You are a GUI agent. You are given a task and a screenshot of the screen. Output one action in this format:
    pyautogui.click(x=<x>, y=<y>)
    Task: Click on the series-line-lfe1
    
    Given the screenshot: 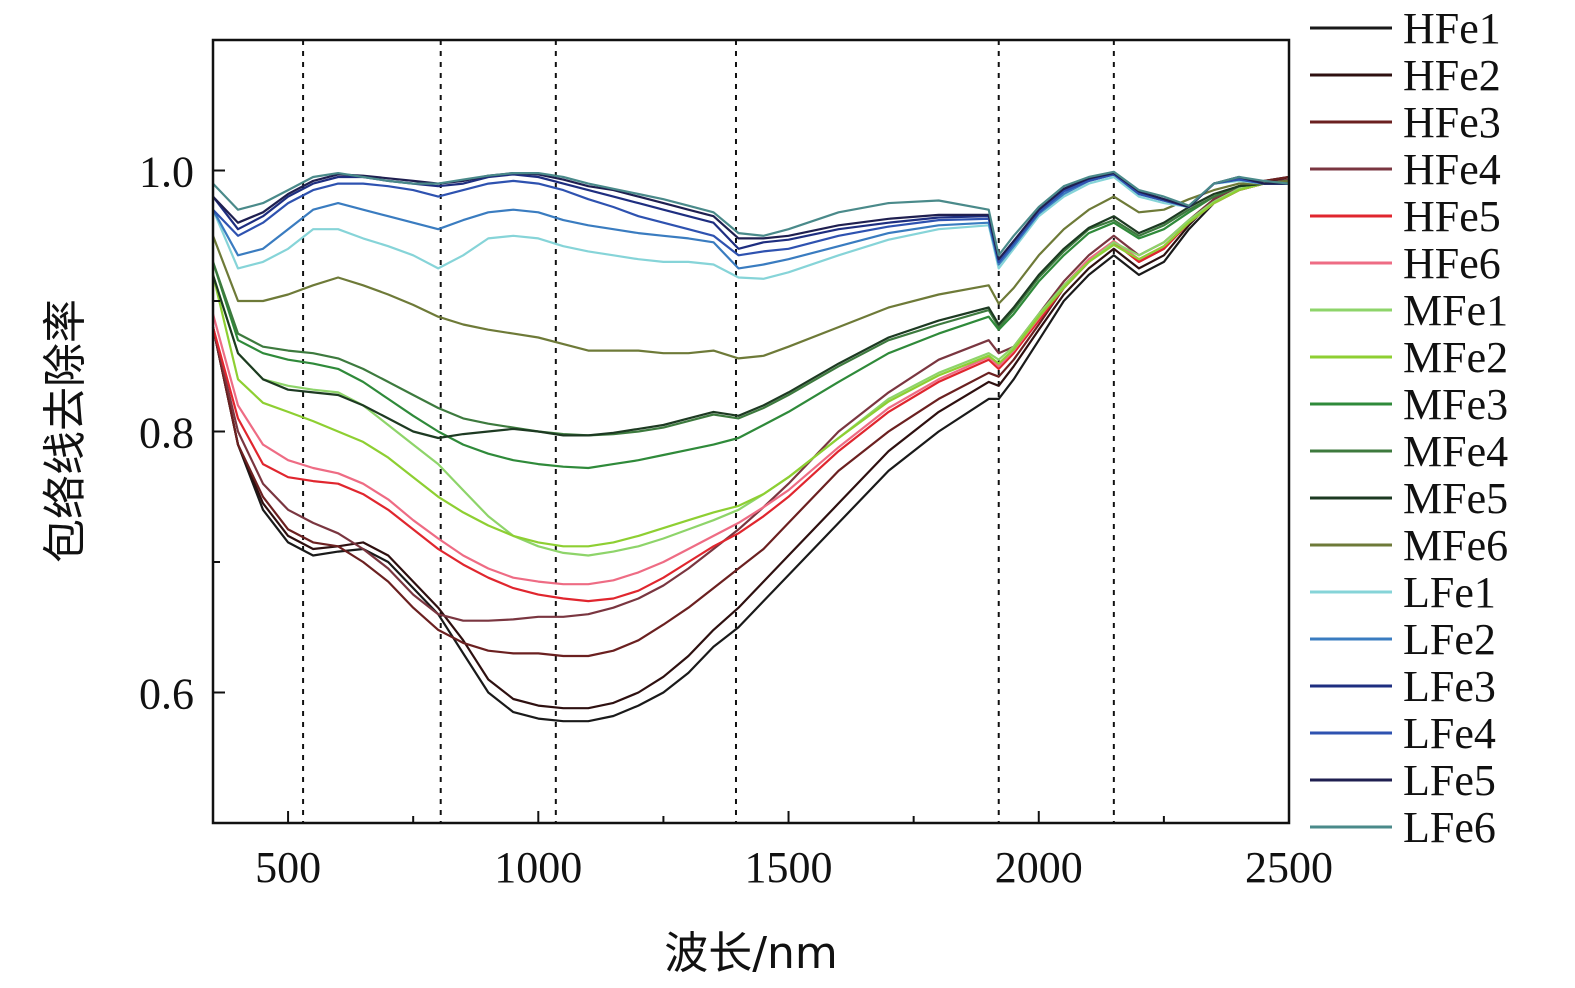 What is the action you would take?
    pyautogui.click(x=750, y=227)
    